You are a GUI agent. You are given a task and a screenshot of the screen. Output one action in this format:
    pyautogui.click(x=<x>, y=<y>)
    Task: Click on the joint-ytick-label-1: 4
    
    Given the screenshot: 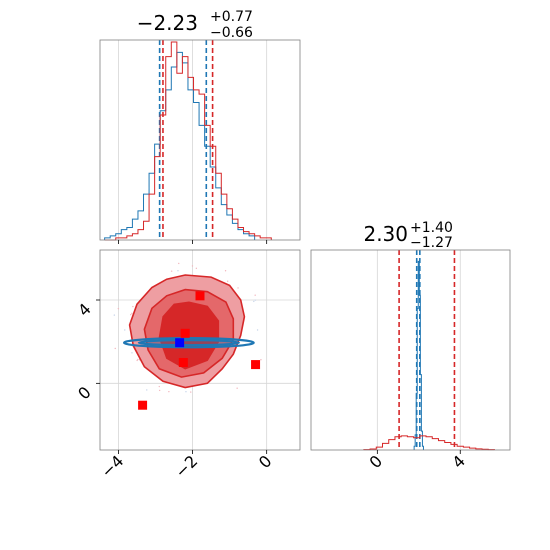 What is the action you would take?
    pyautogui.click(x=84, y=309)
    